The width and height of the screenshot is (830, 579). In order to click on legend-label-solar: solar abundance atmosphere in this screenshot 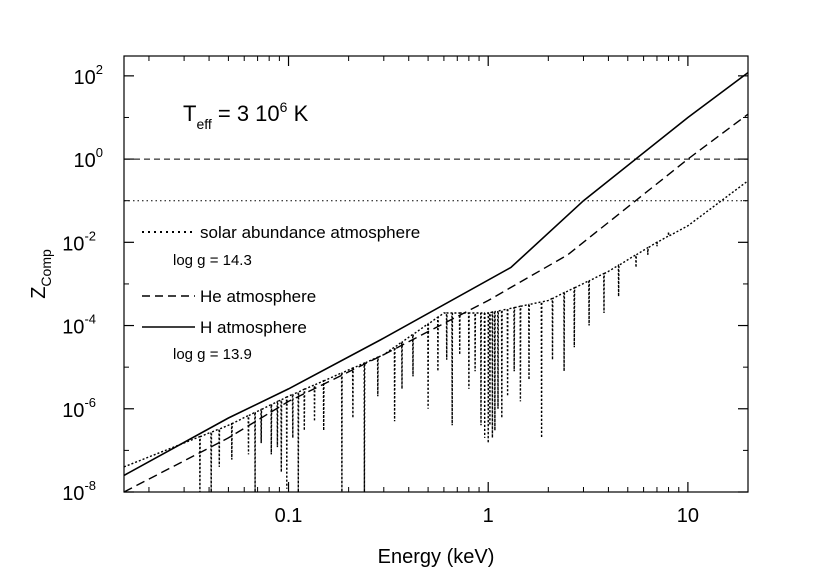, I will do `click(310, 232)`.